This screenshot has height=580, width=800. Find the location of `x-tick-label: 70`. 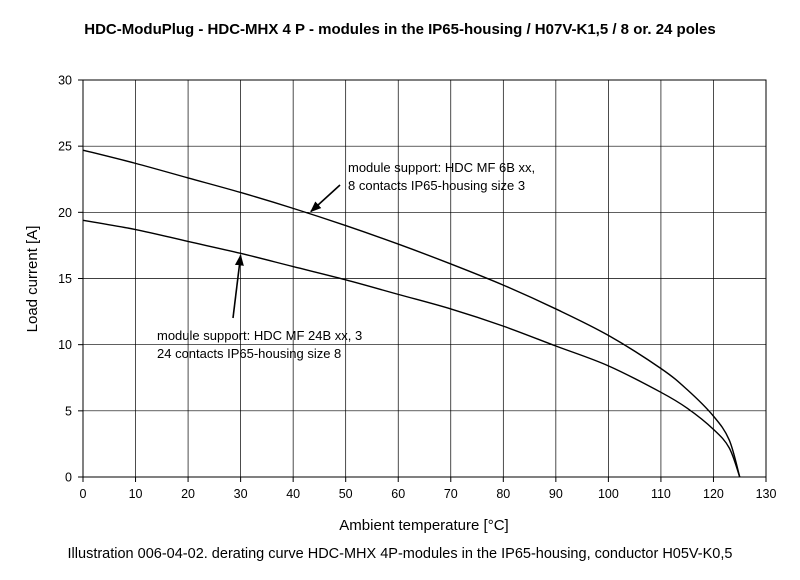

x-tick-label: 70 is located at coordinates (451, 494).